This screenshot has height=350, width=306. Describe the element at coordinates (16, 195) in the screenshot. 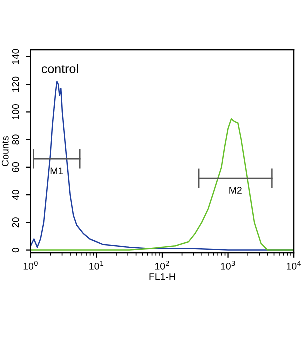

I see `y-tick-label: 40` at that location.